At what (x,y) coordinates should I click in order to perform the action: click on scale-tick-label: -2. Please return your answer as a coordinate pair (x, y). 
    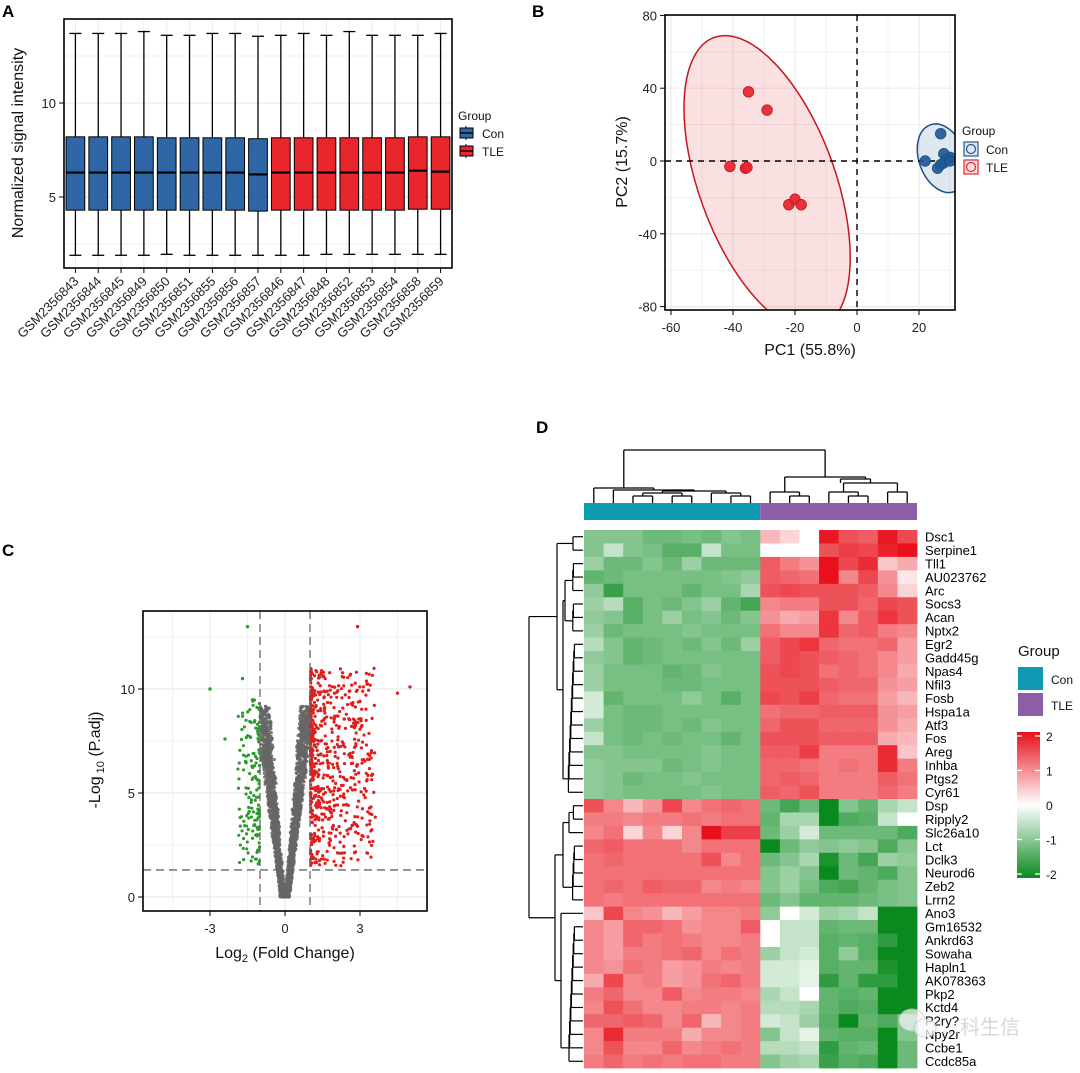
    Looking at the image, I should click on (1051, 875).